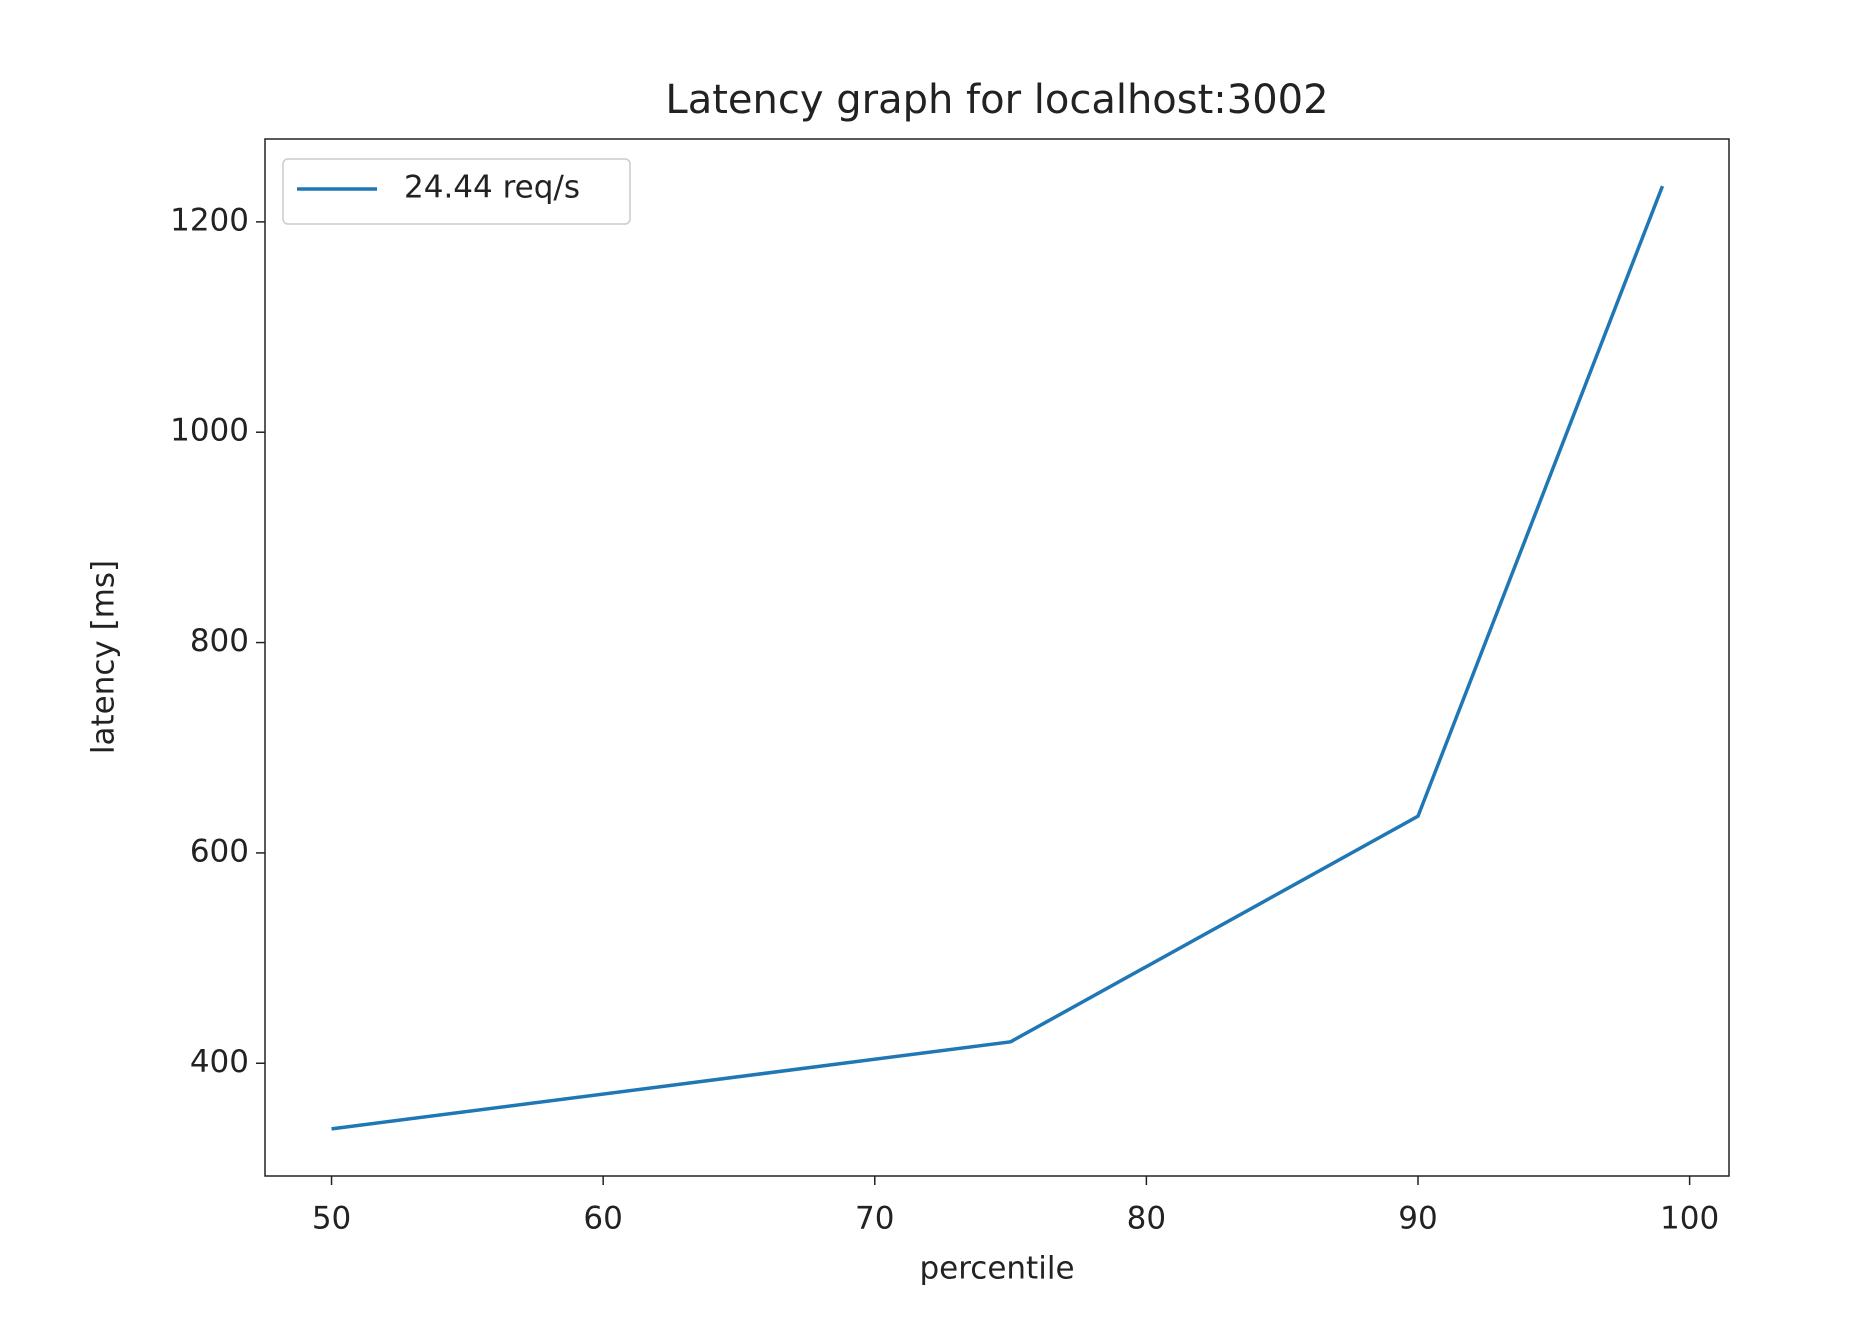  What do you see at coordinates (219, 641) in the screenshot?
I see `y-tick-label: 800` at bounding box center [219, 641].